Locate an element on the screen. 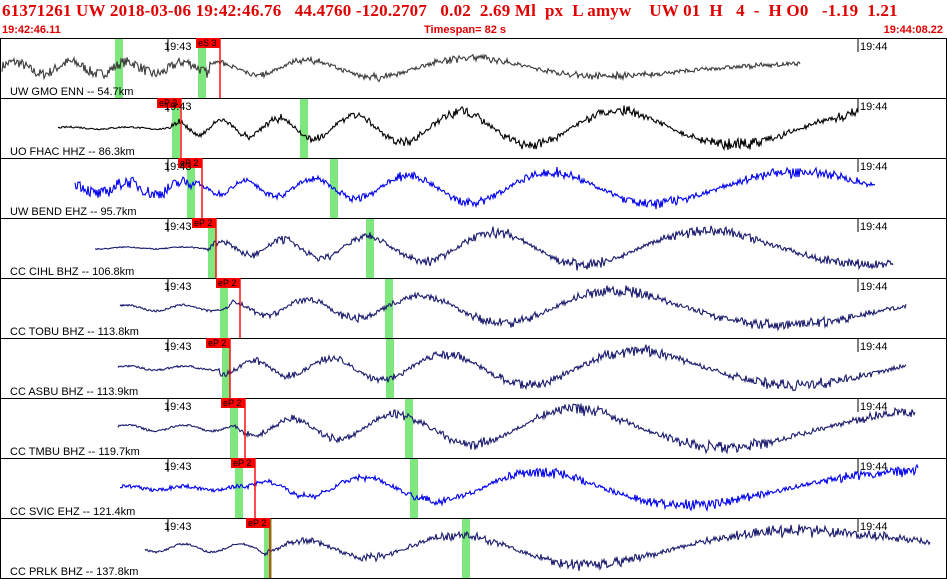 The height and width of the screenshot is (580, 947). end-time: 19:44:08.22 is located at coordinates (913, 30).